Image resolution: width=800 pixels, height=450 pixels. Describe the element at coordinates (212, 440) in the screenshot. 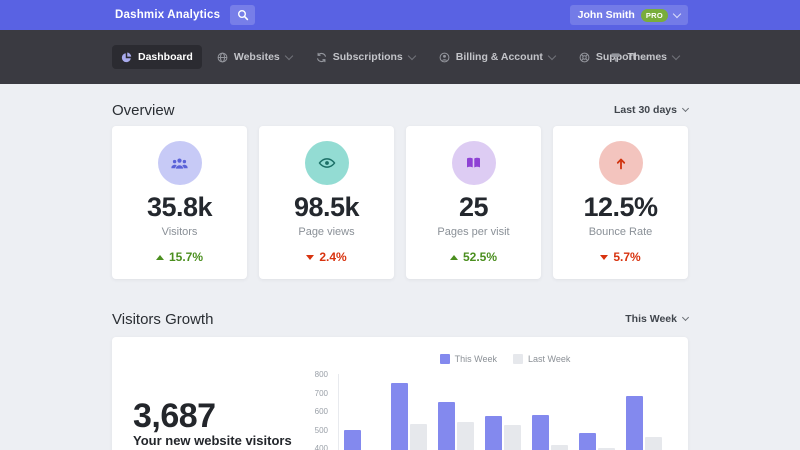

I see `growth-subtitle: Your new website visitors` at that location.